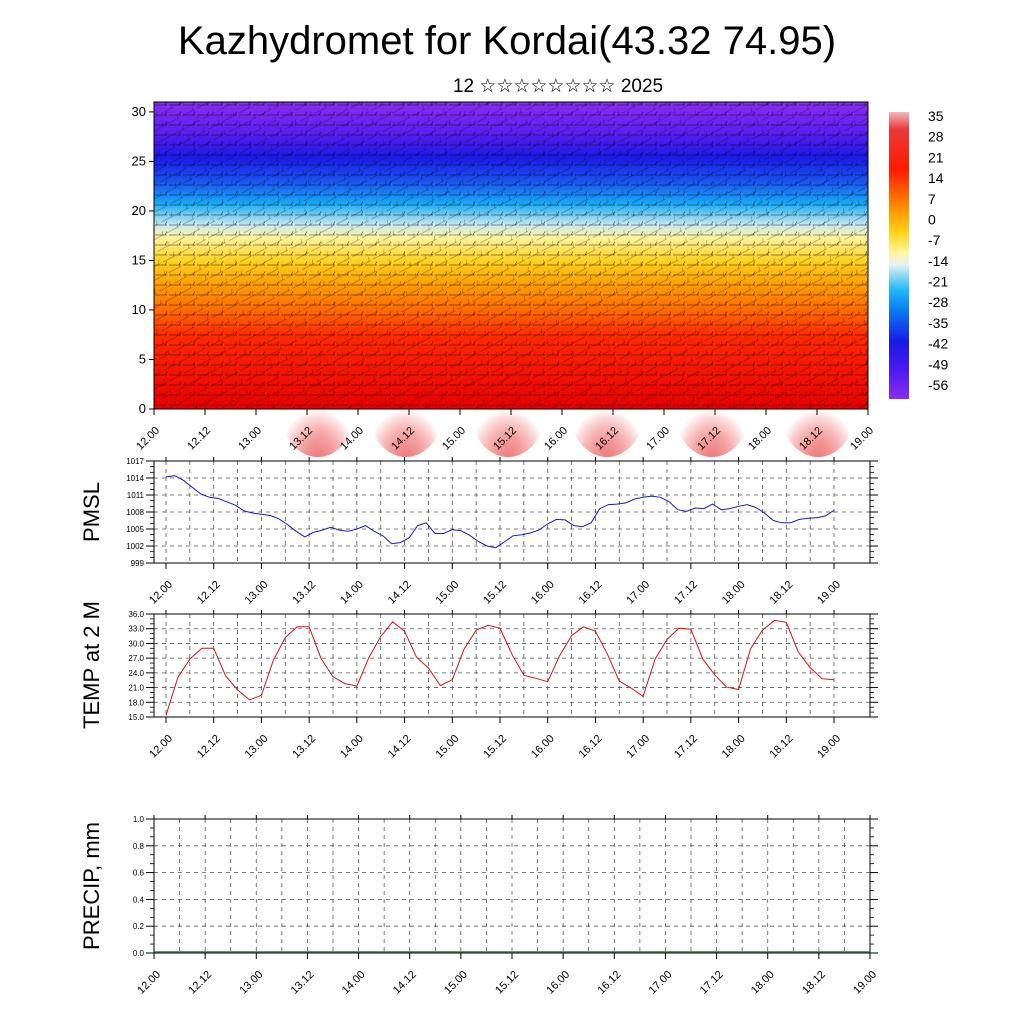 The height and width of the screenshot is (1024, 1024). Describe the element at coordinates (91, 512) in the screenshot. I see `pmsl-y-axis-label: PMSL` at that location.